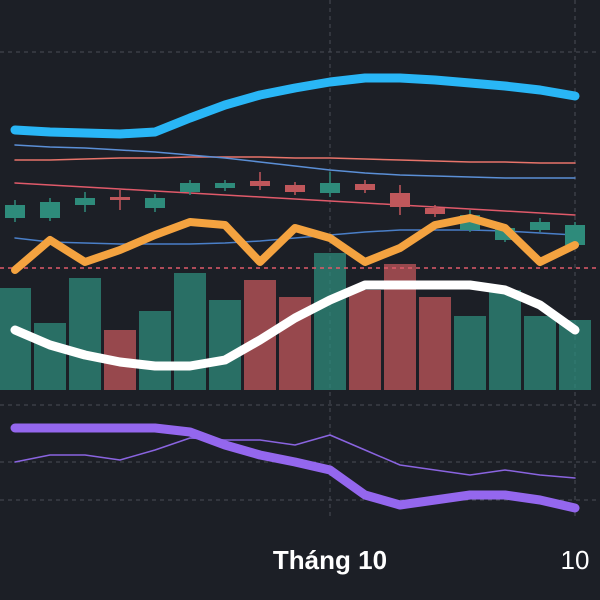  What do you see at coordinates (330, 560) in the screenshot?
I see `x-tick-label: Tháng 10` at bounding box center [330, 560].